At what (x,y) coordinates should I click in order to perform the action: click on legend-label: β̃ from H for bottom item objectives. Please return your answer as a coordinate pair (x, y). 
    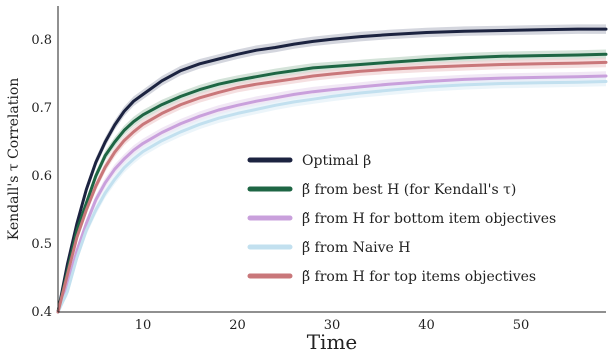
    Looking at the image, I should click on (429, 219).